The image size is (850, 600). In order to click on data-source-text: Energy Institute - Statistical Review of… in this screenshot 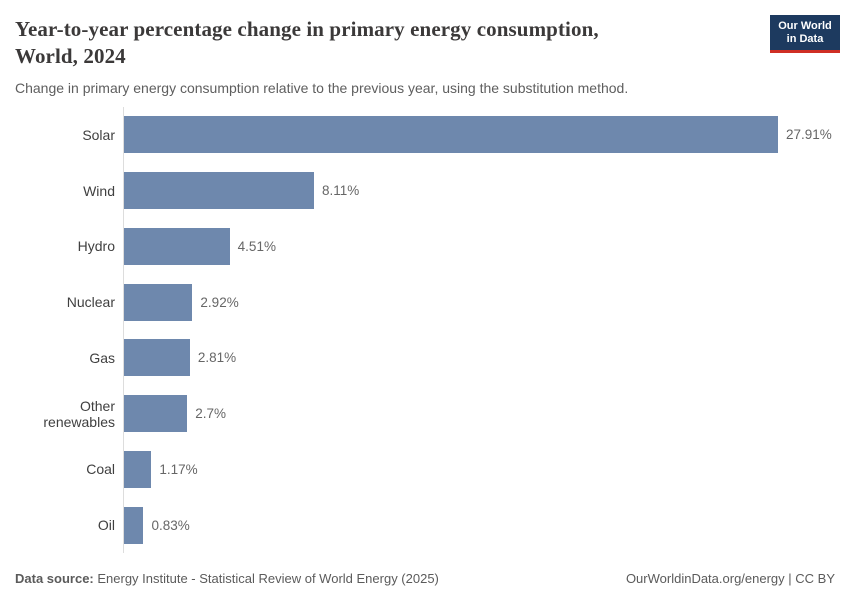, I will do `click(266, 578)`.